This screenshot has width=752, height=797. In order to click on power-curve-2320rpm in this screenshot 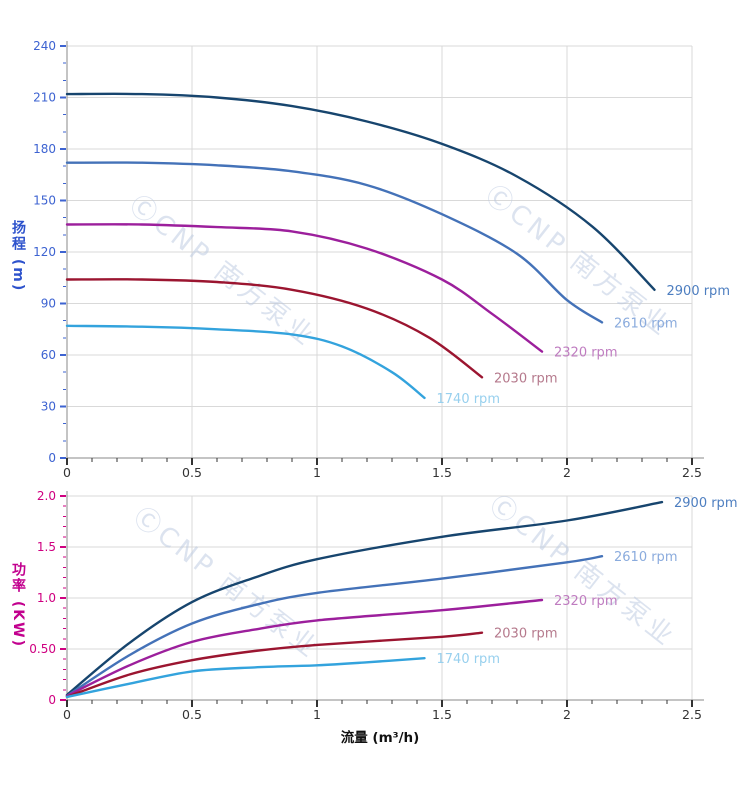, I will do `click(304, 648)`.